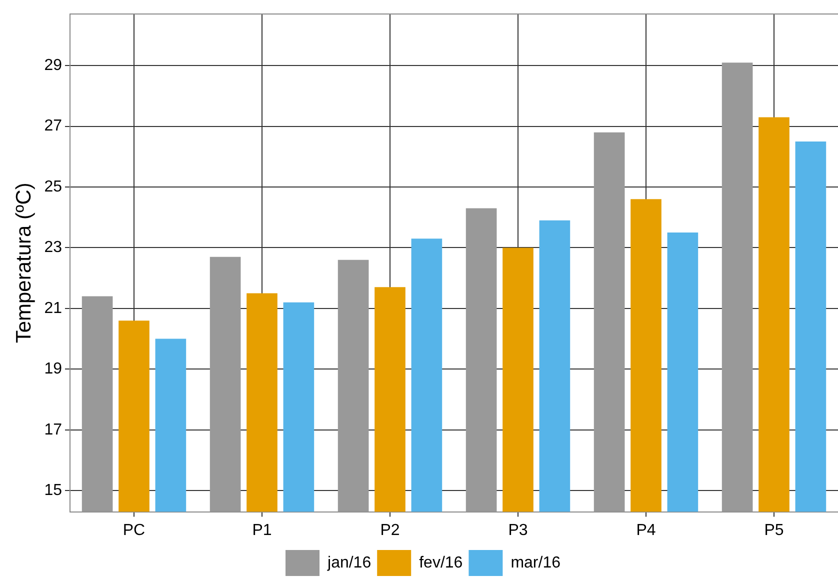 The width and height of the screenshot is (838, 586). I want to click on x-tick-label: P2, so click(390, 530).